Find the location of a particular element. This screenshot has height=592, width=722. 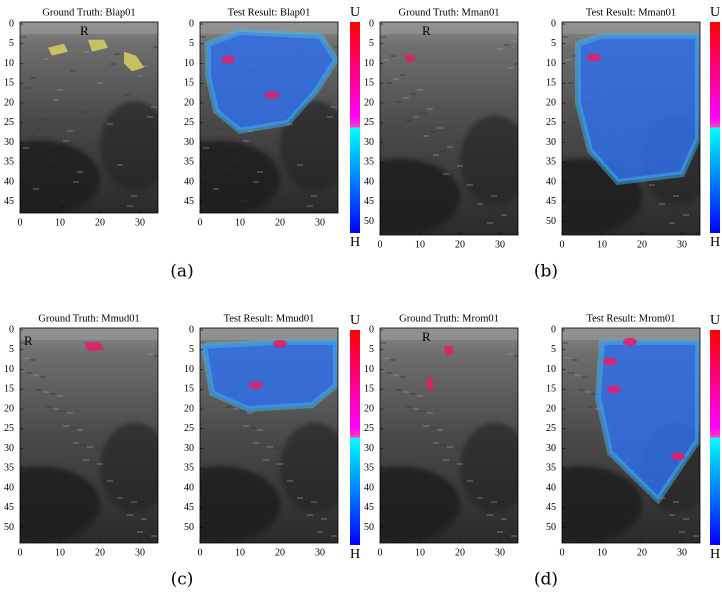

prediction is located at coordinates (648, 420).